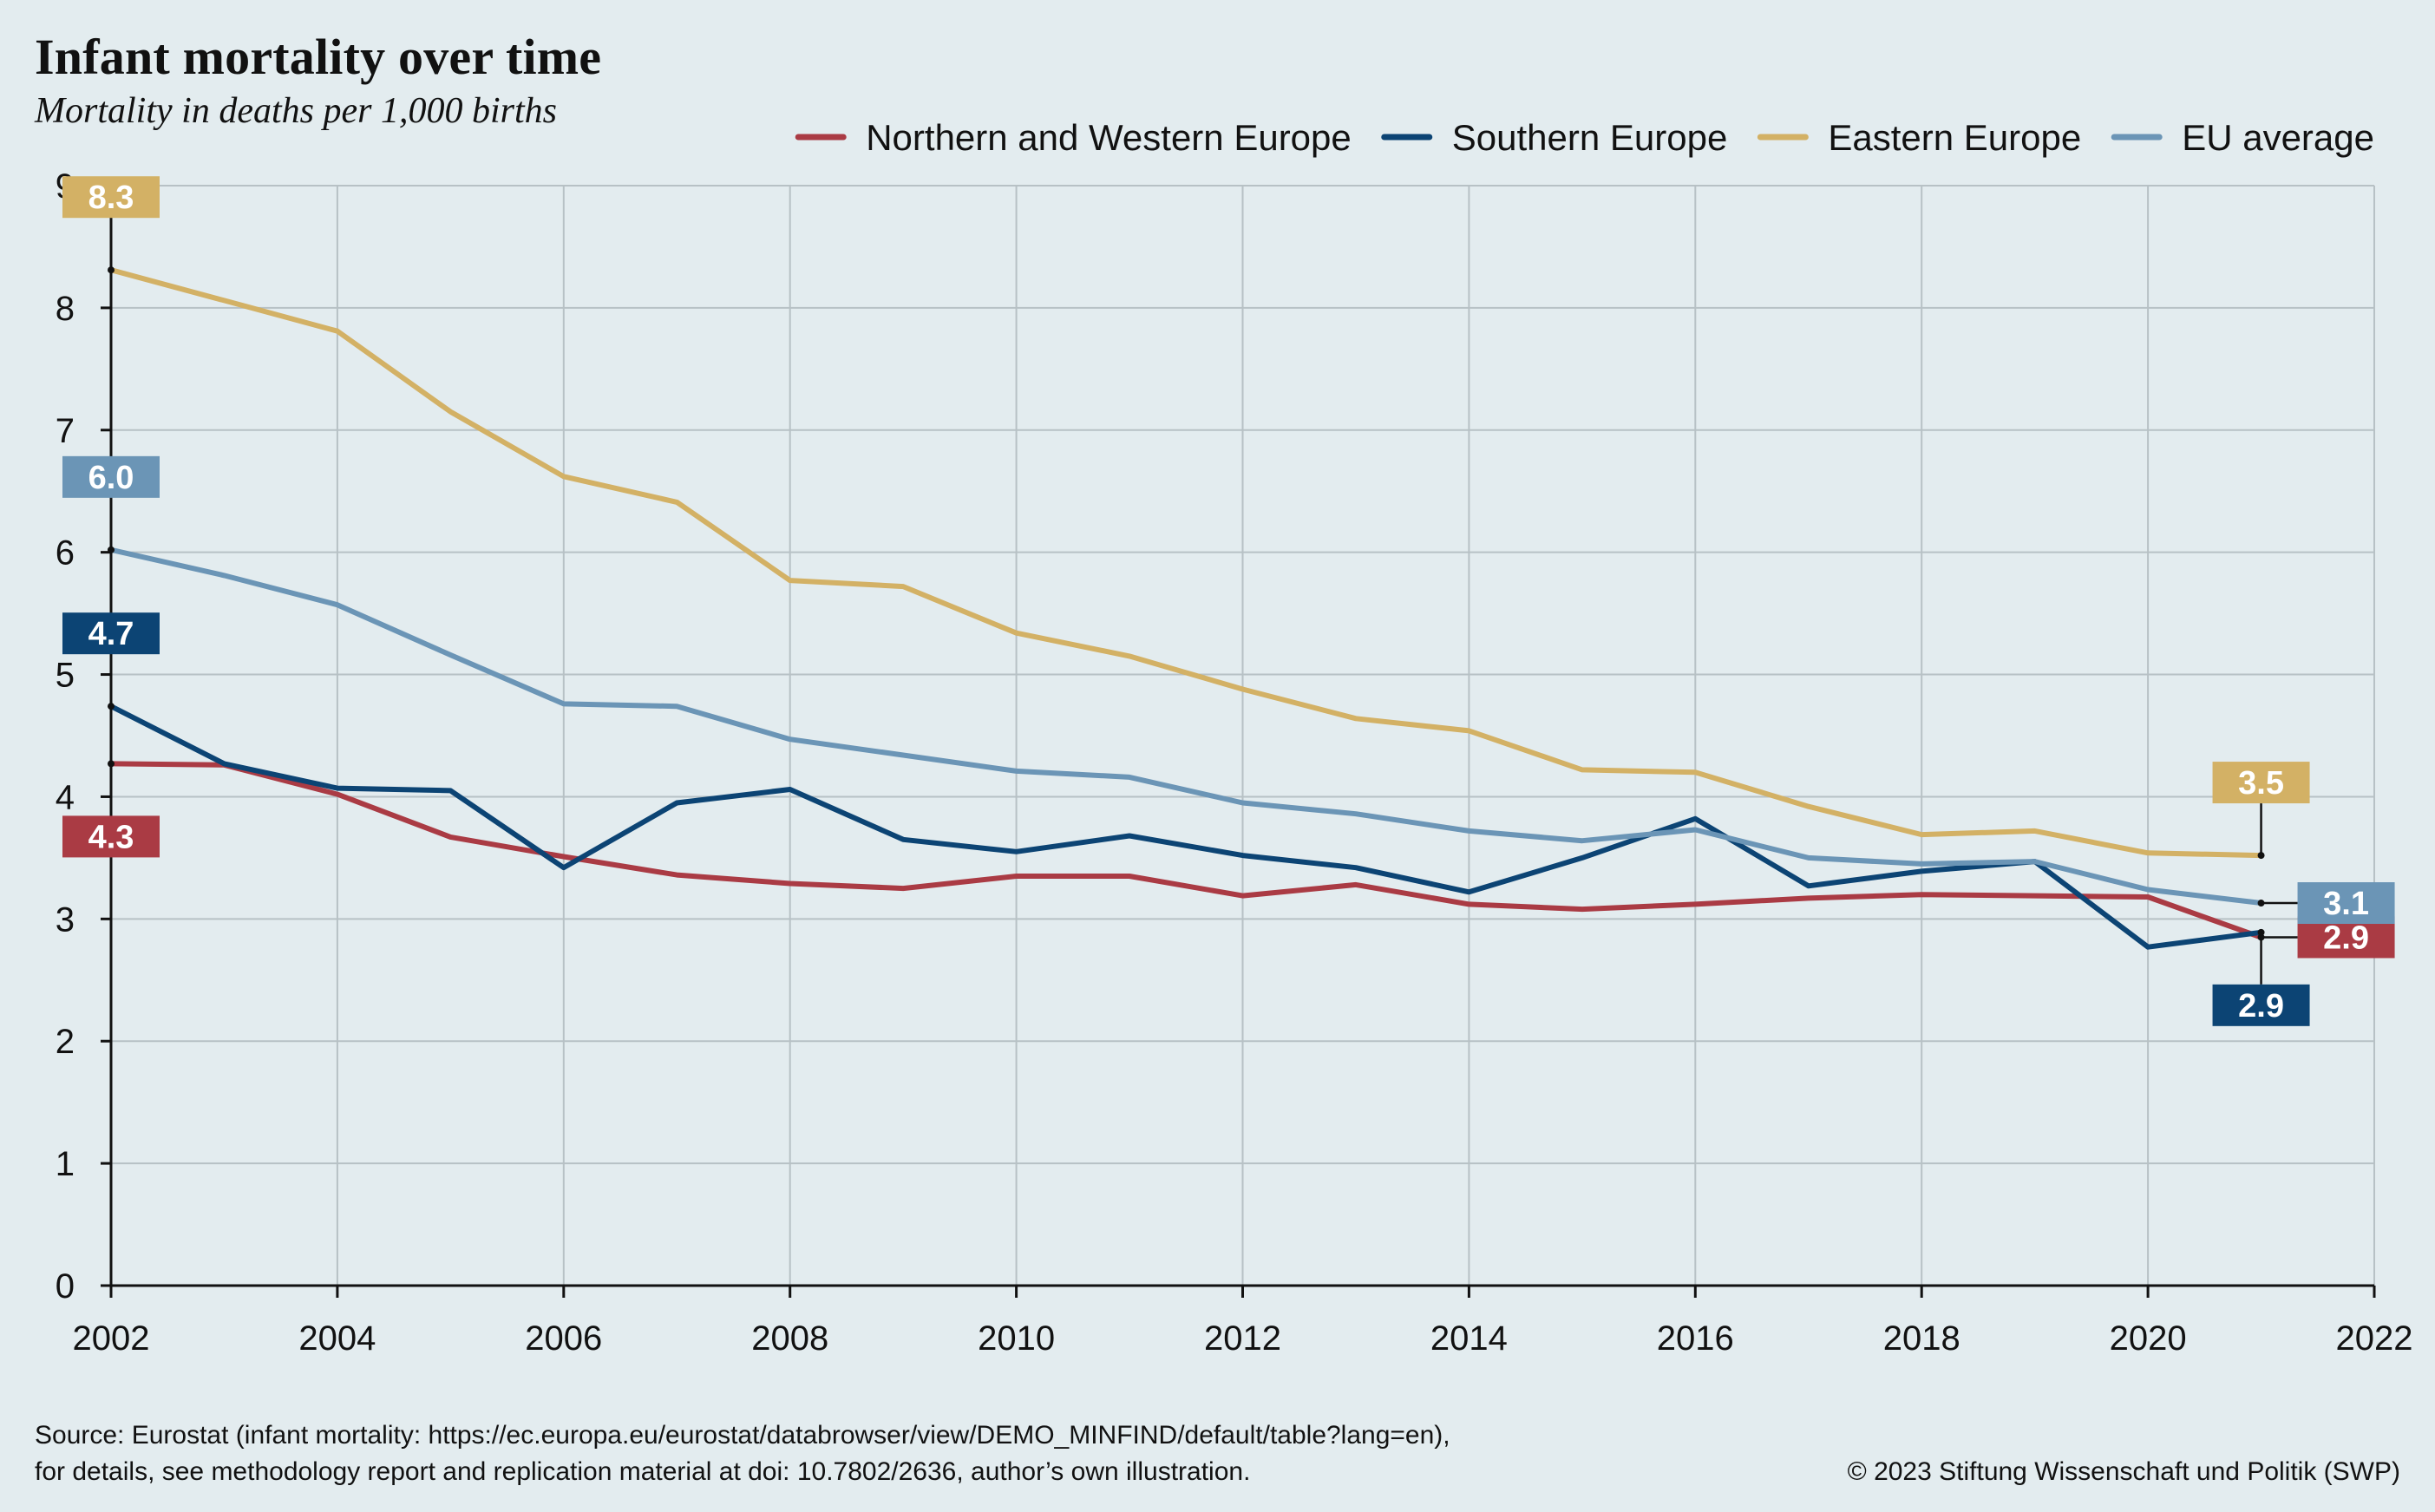 This screenshot has width=2435, height=1512. I want to click on legend-label: Eastern Europe, so click(1954, 137).